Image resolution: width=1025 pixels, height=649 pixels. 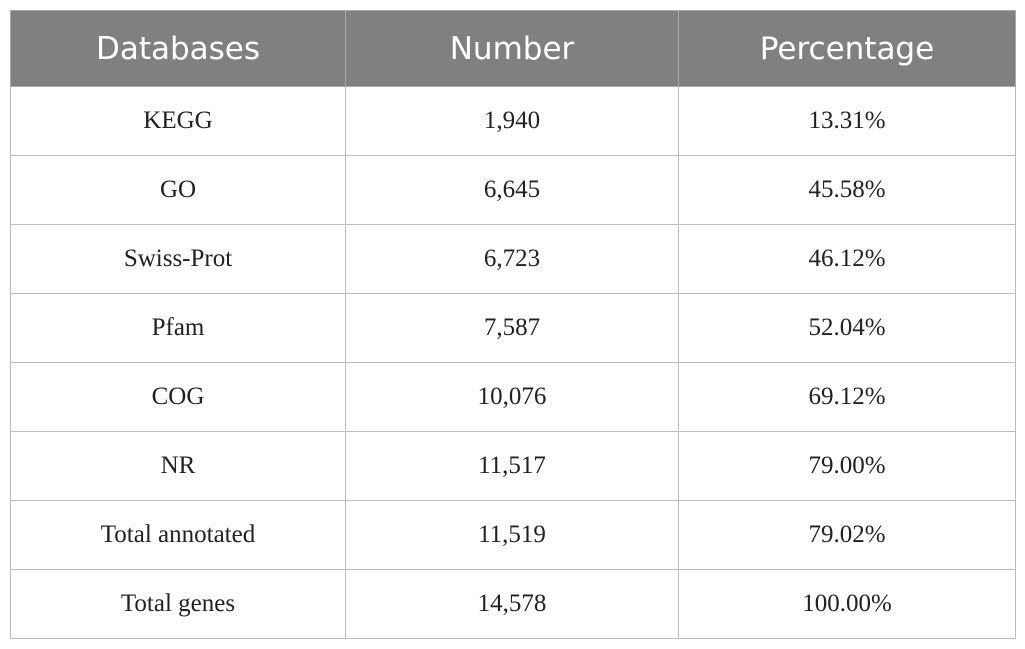 I want to click on table-row: NR 11,517 79.00%, so click(x=513, y=466).